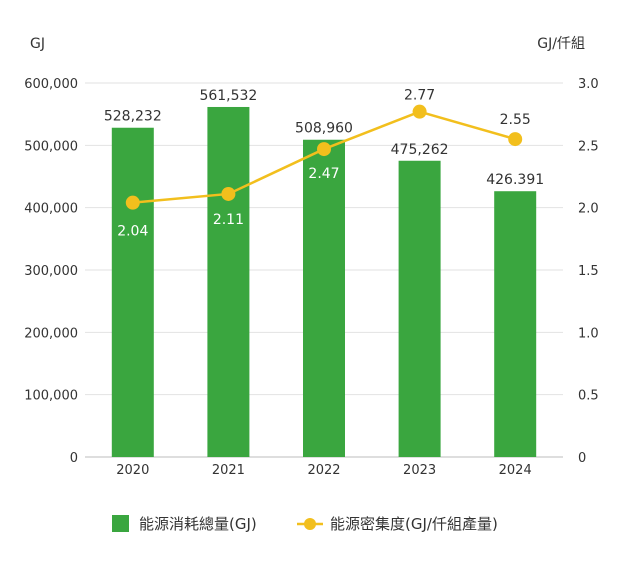 This screenshot has width=619, height=571. I want to click on x-tick-label: 2021, so click(228, 470).